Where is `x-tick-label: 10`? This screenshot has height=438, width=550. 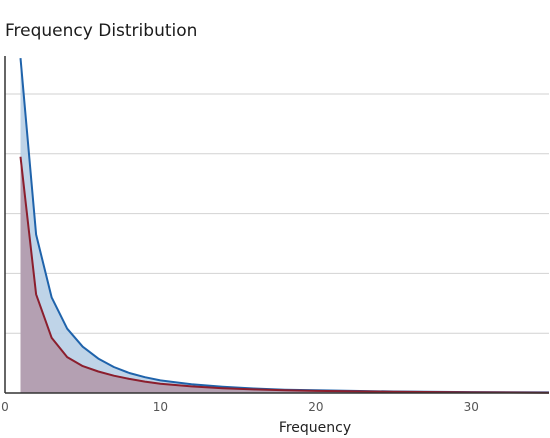
x-tick-label: 10 is located at coordinates (160, 407).